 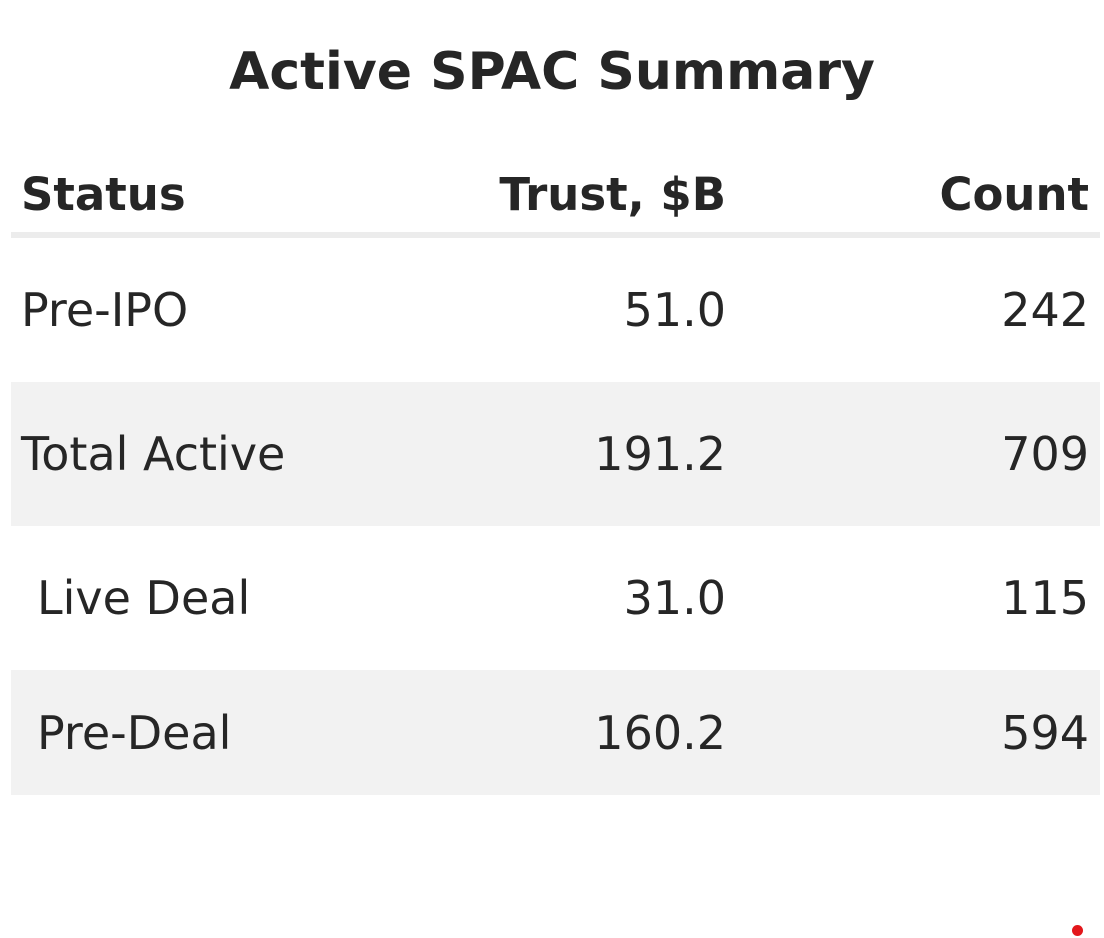 What do you see at coordinates (660, 454) in the screenshot?
I see `row-trust: 191.2` at bounding box center [660, 454].